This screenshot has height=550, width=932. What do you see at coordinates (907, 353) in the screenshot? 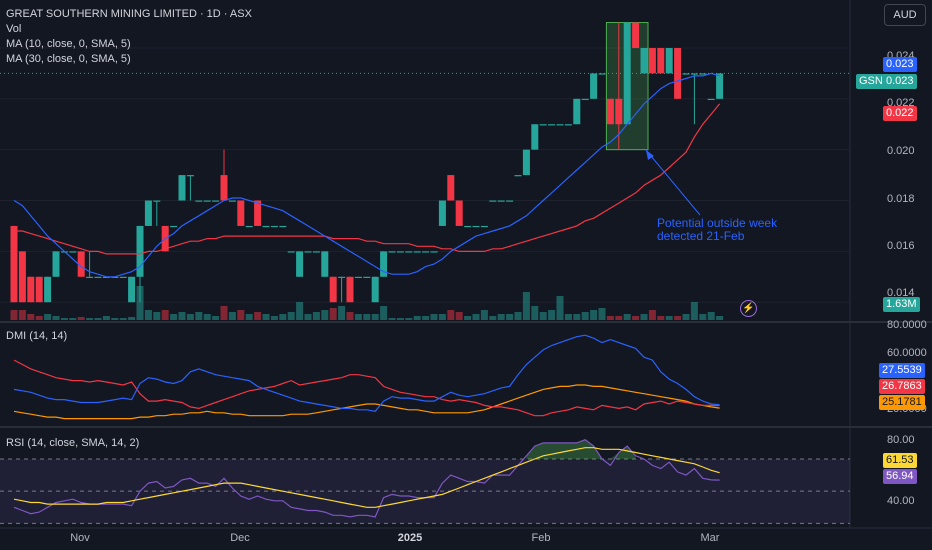
I see `dmi-tick: 60.0000` at bounding box center [907, 353].